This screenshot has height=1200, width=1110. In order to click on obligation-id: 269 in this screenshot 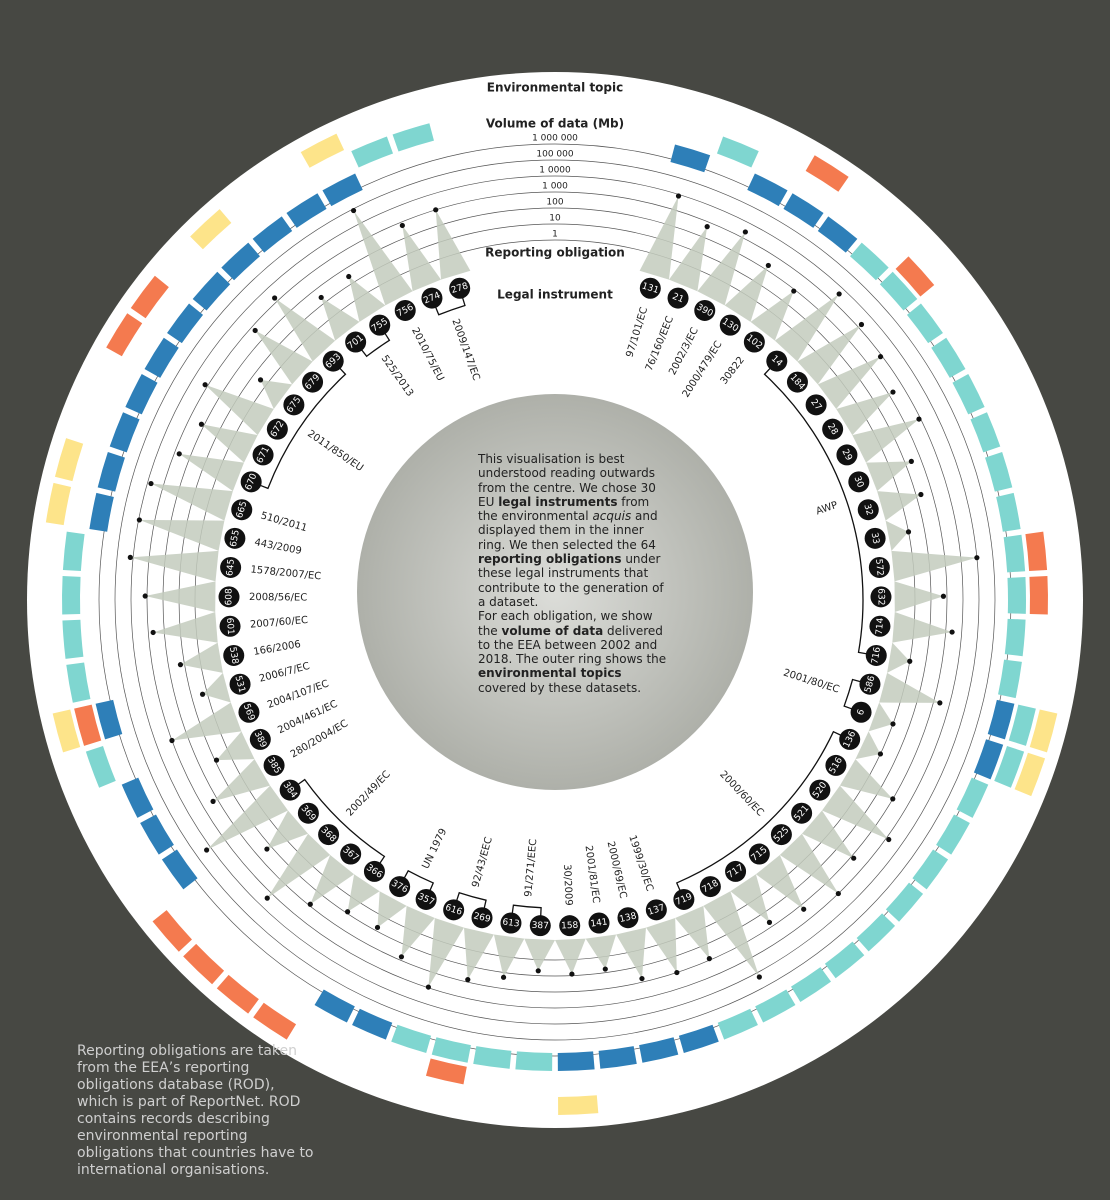, I will do `click(481, 918)`.